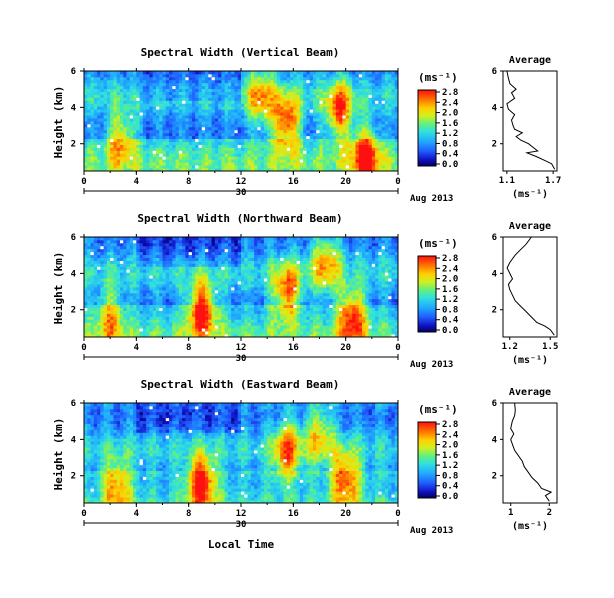 The image size is (614, 598). I want to click on date-label: Aug 2013, so click(431, 199).